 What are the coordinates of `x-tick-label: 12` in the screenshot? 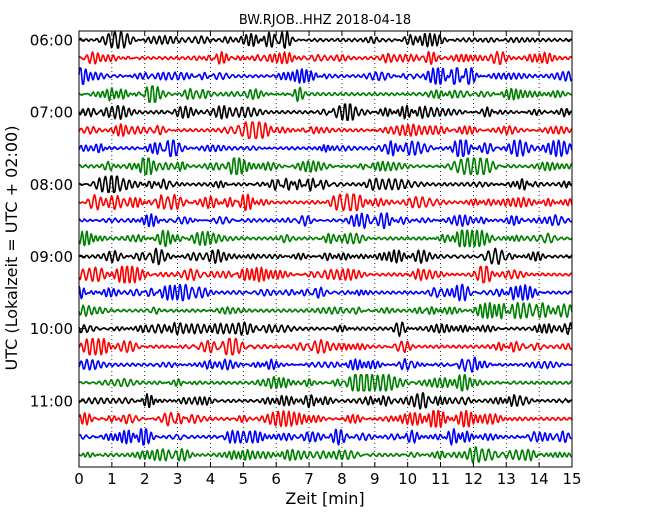 It's located at (473, 479).